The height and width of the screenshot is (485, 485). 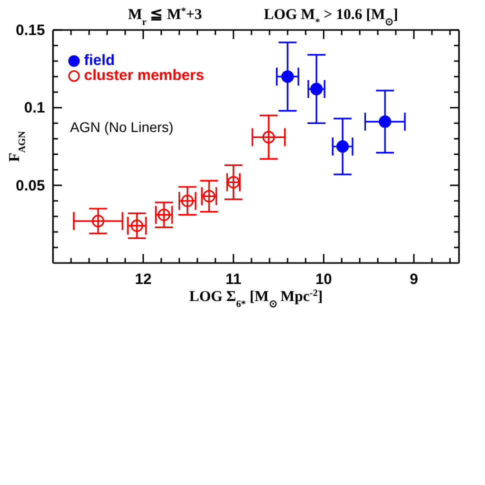 I want to click on legend-label: cluster members, so click(x=144, y=75).